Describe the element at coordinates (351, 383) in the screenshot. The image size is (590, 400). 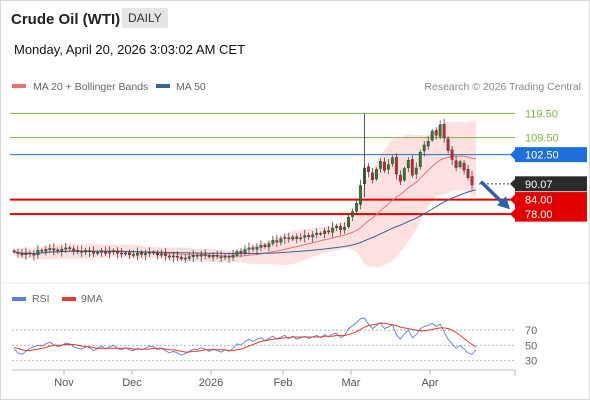
I see `x-tick-label-Mar: Mar` at that location.